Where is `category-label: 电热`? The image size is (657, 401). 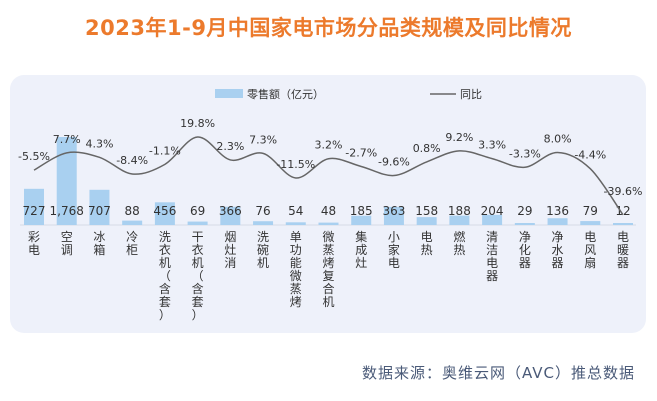
category-label: 电热 is located at coordinates (427, 243).